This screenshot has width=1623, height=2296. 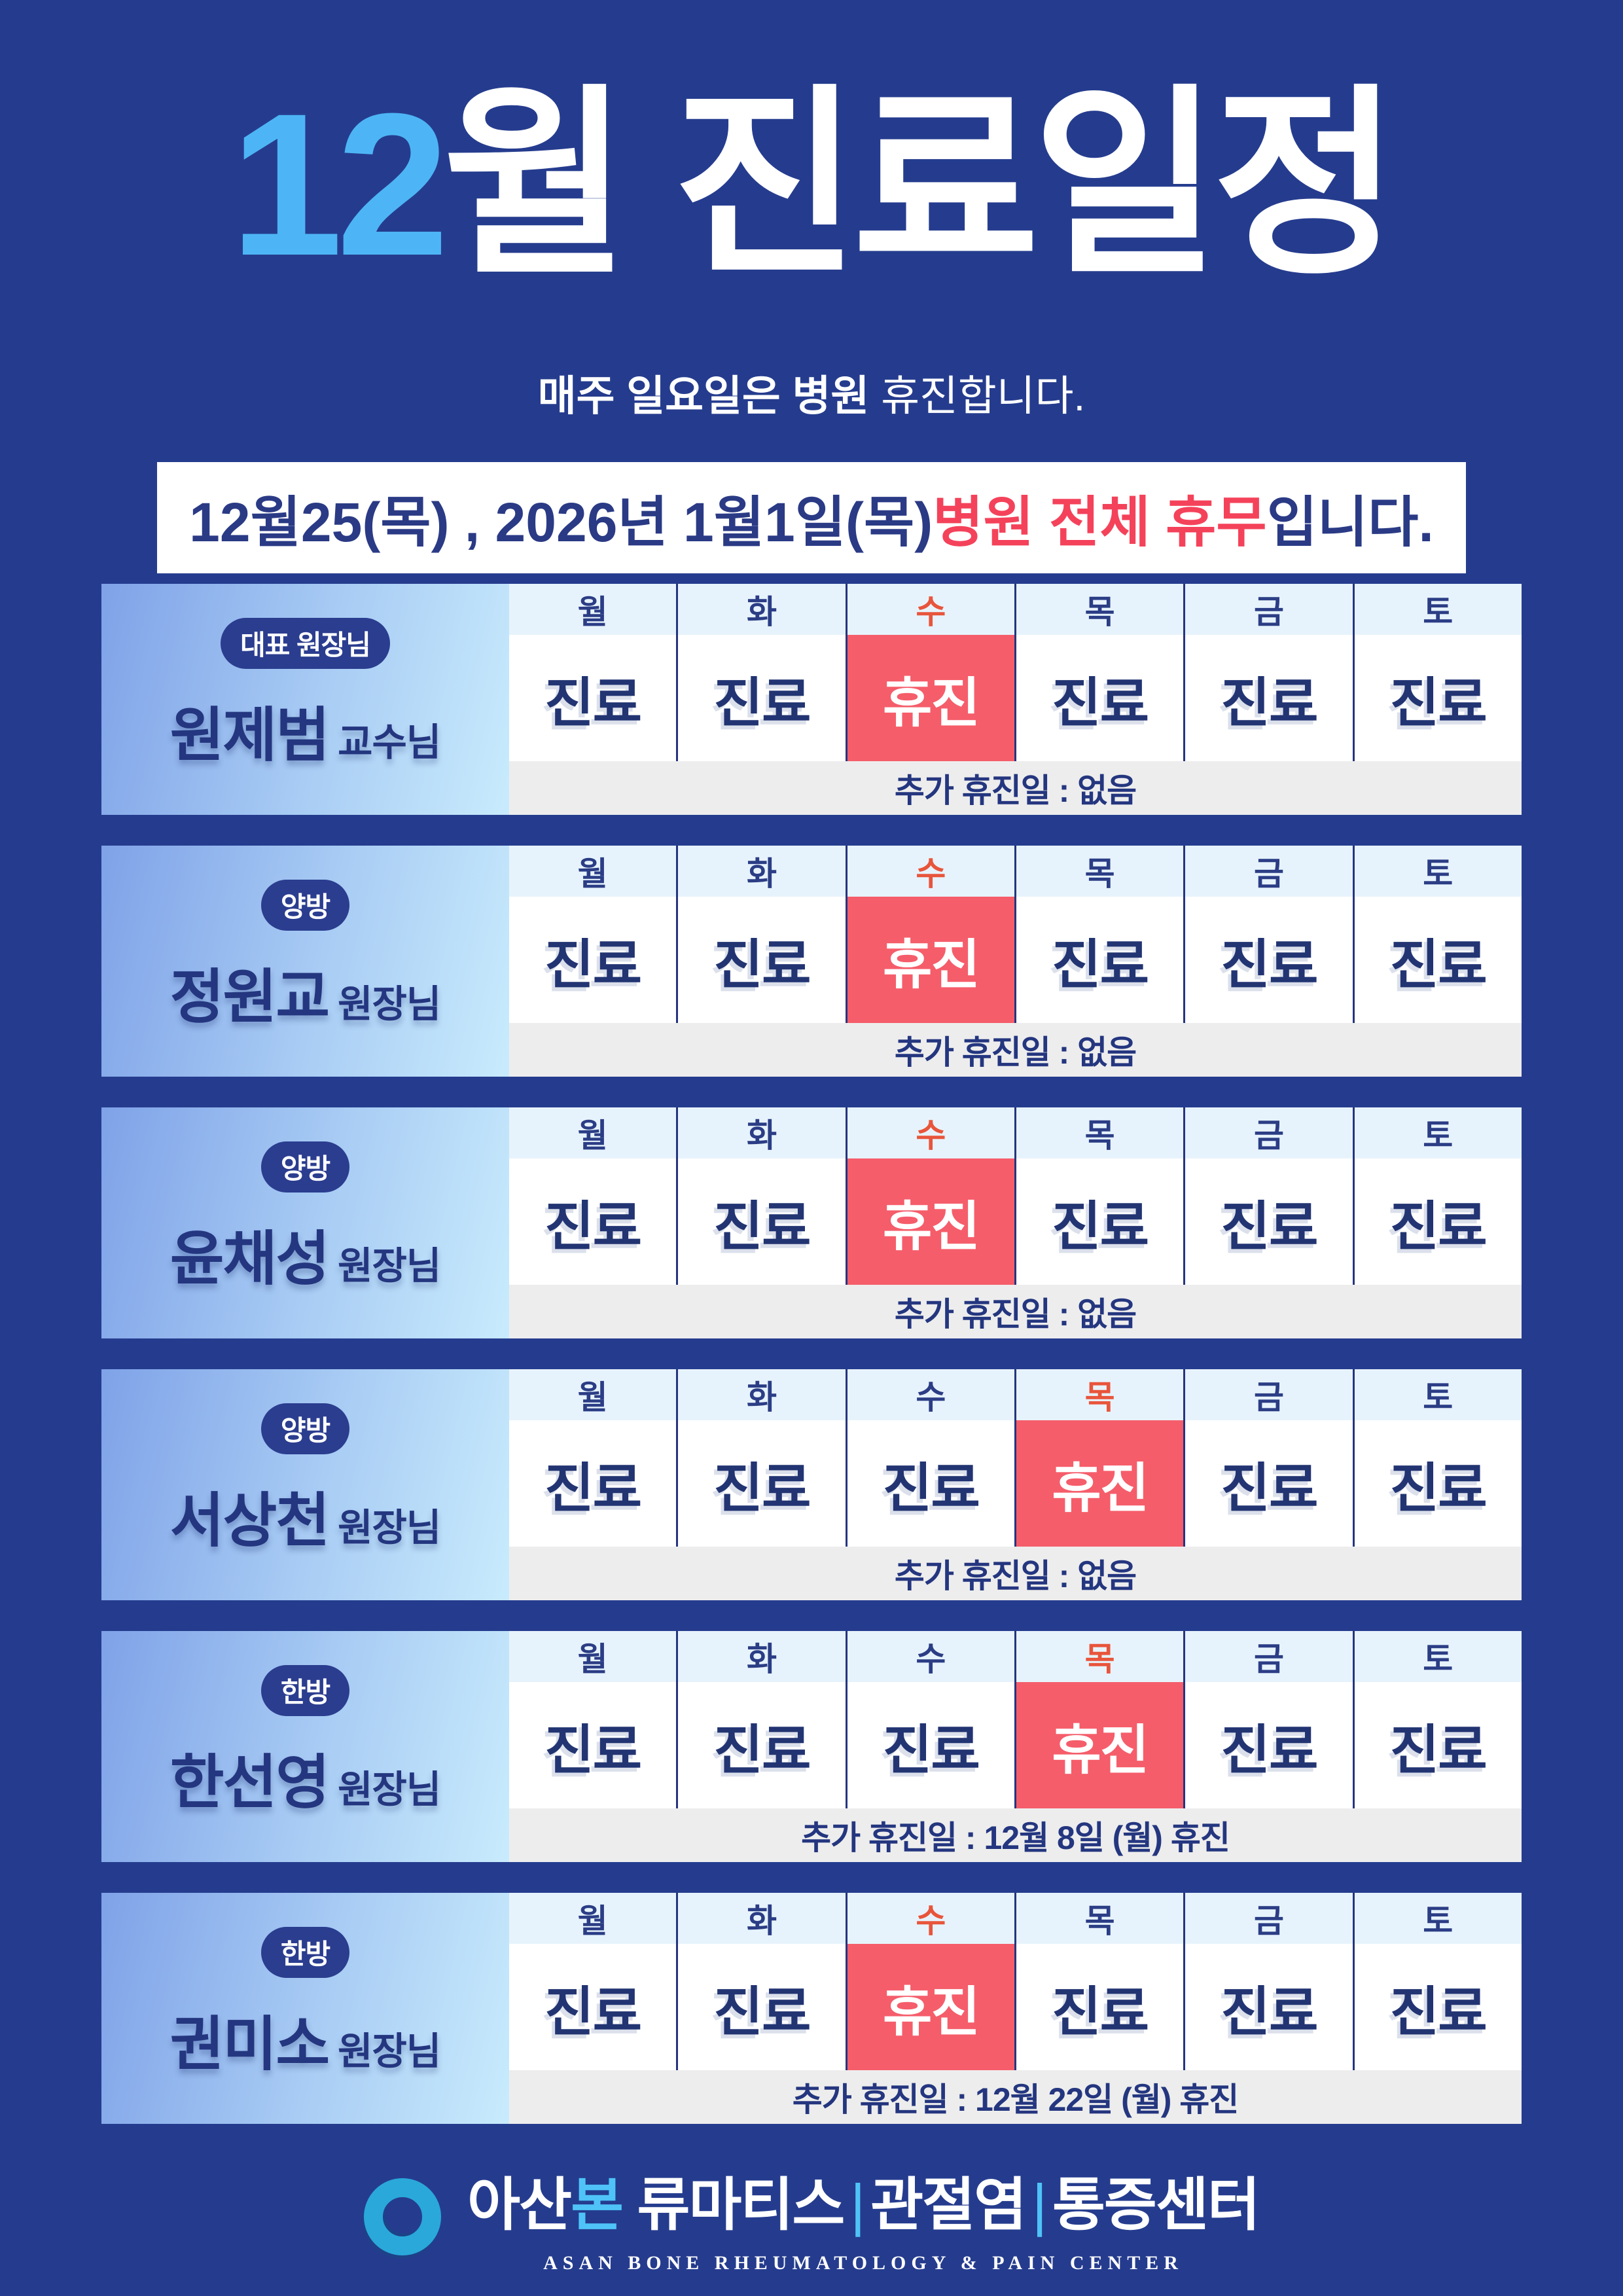 I want to click on clinic-name-accent: 본, so click(x=597, y=2204).